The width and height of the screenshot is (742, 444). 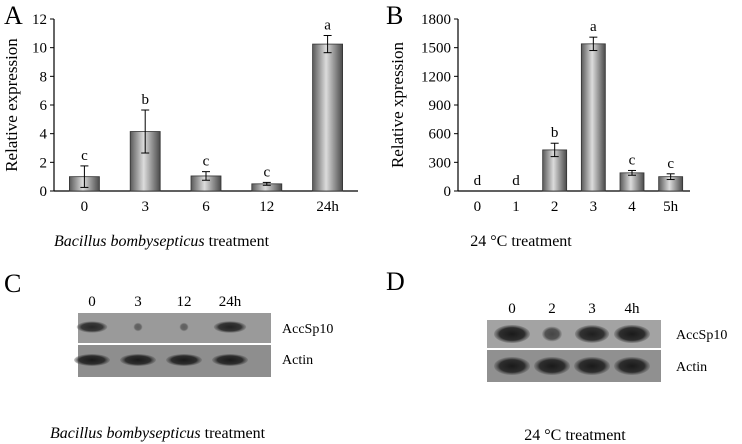 I want to click on blot-c-lane-label: 12, so click(x=184, y=302).